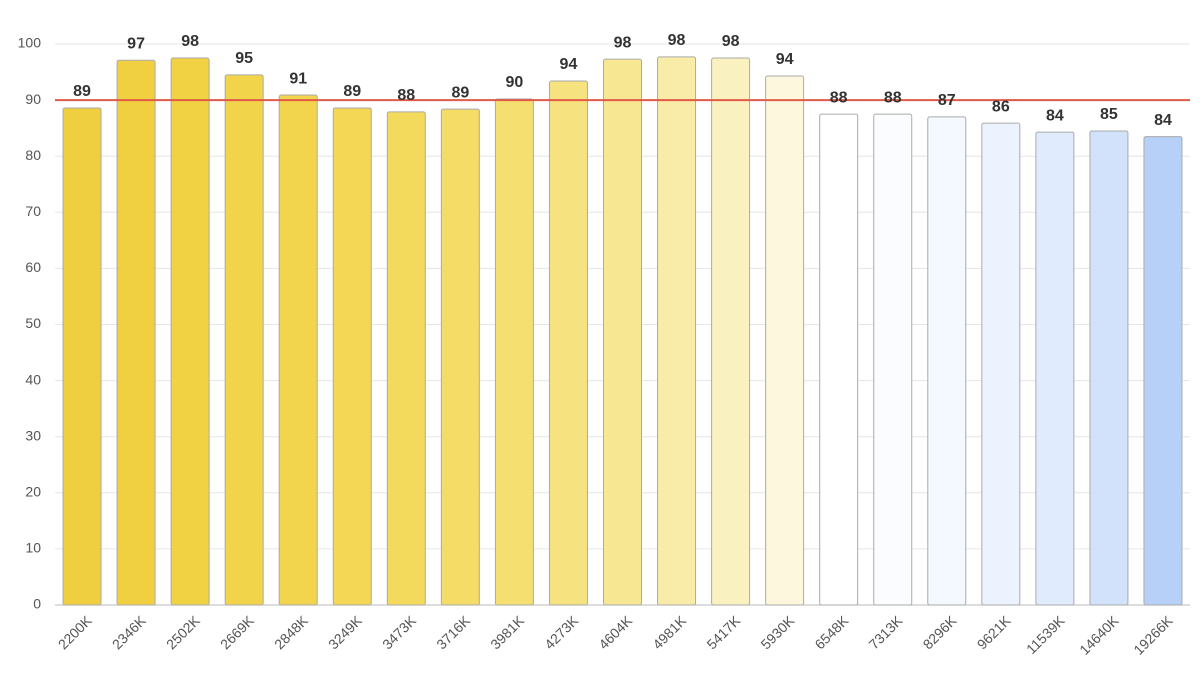 This screenshot has width=1200, height=678. What do you see at coordinates (723, 632) in the screenshot?
I see `x-tick-label: 5417K` at bounding box center [723, 632].